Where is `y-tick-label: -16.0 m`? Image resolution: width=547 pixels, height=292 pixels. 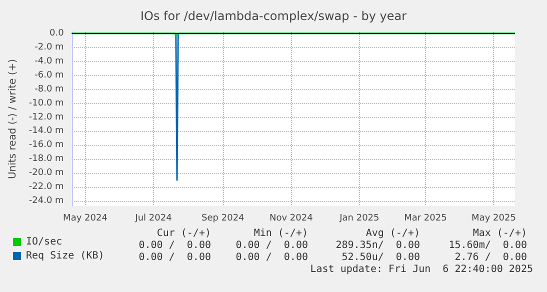
y-tick-label: -16.0 m is located at coordinates (46, 145).